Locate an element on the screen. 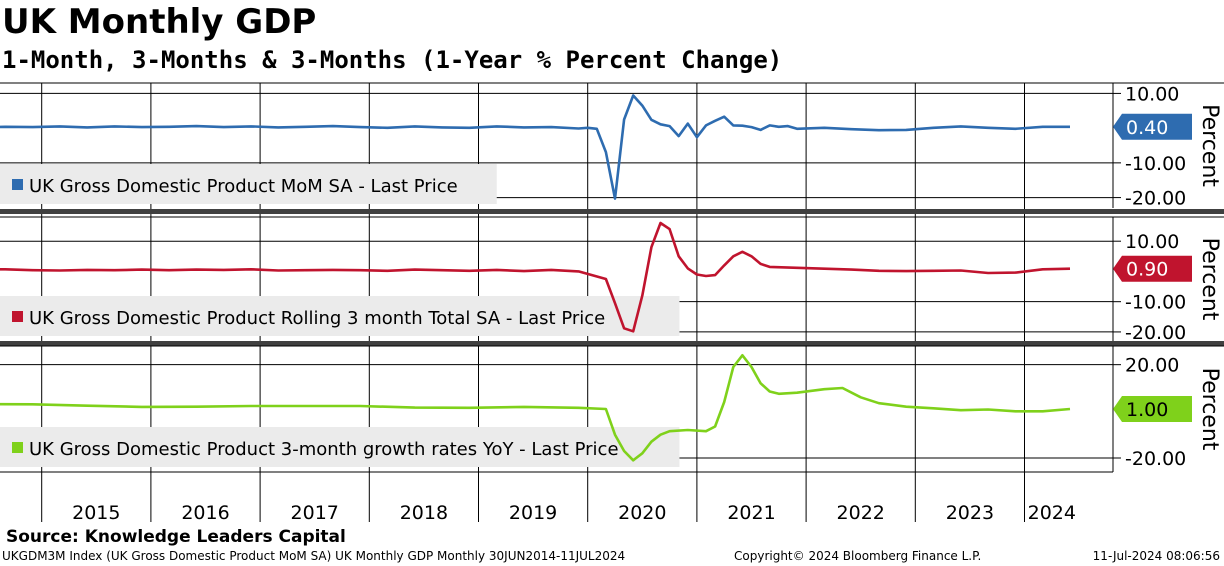  x-tick-label: 2022 is located at coordinates (861, 513).